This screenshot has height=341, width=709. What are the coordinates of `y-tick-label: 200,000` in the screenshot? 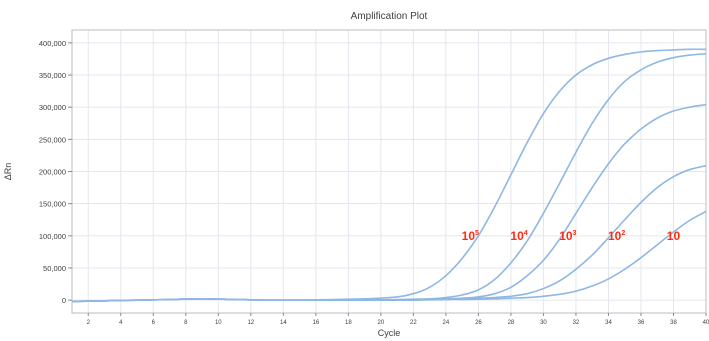 It's located at (52, 172).